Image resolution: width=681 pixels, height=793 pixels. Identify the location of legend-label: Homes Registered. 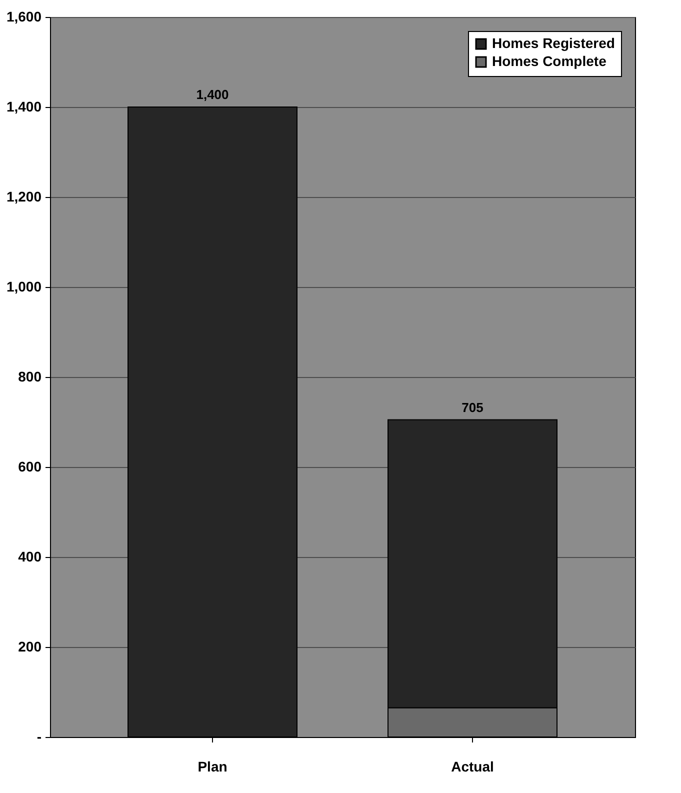
(553, 43).